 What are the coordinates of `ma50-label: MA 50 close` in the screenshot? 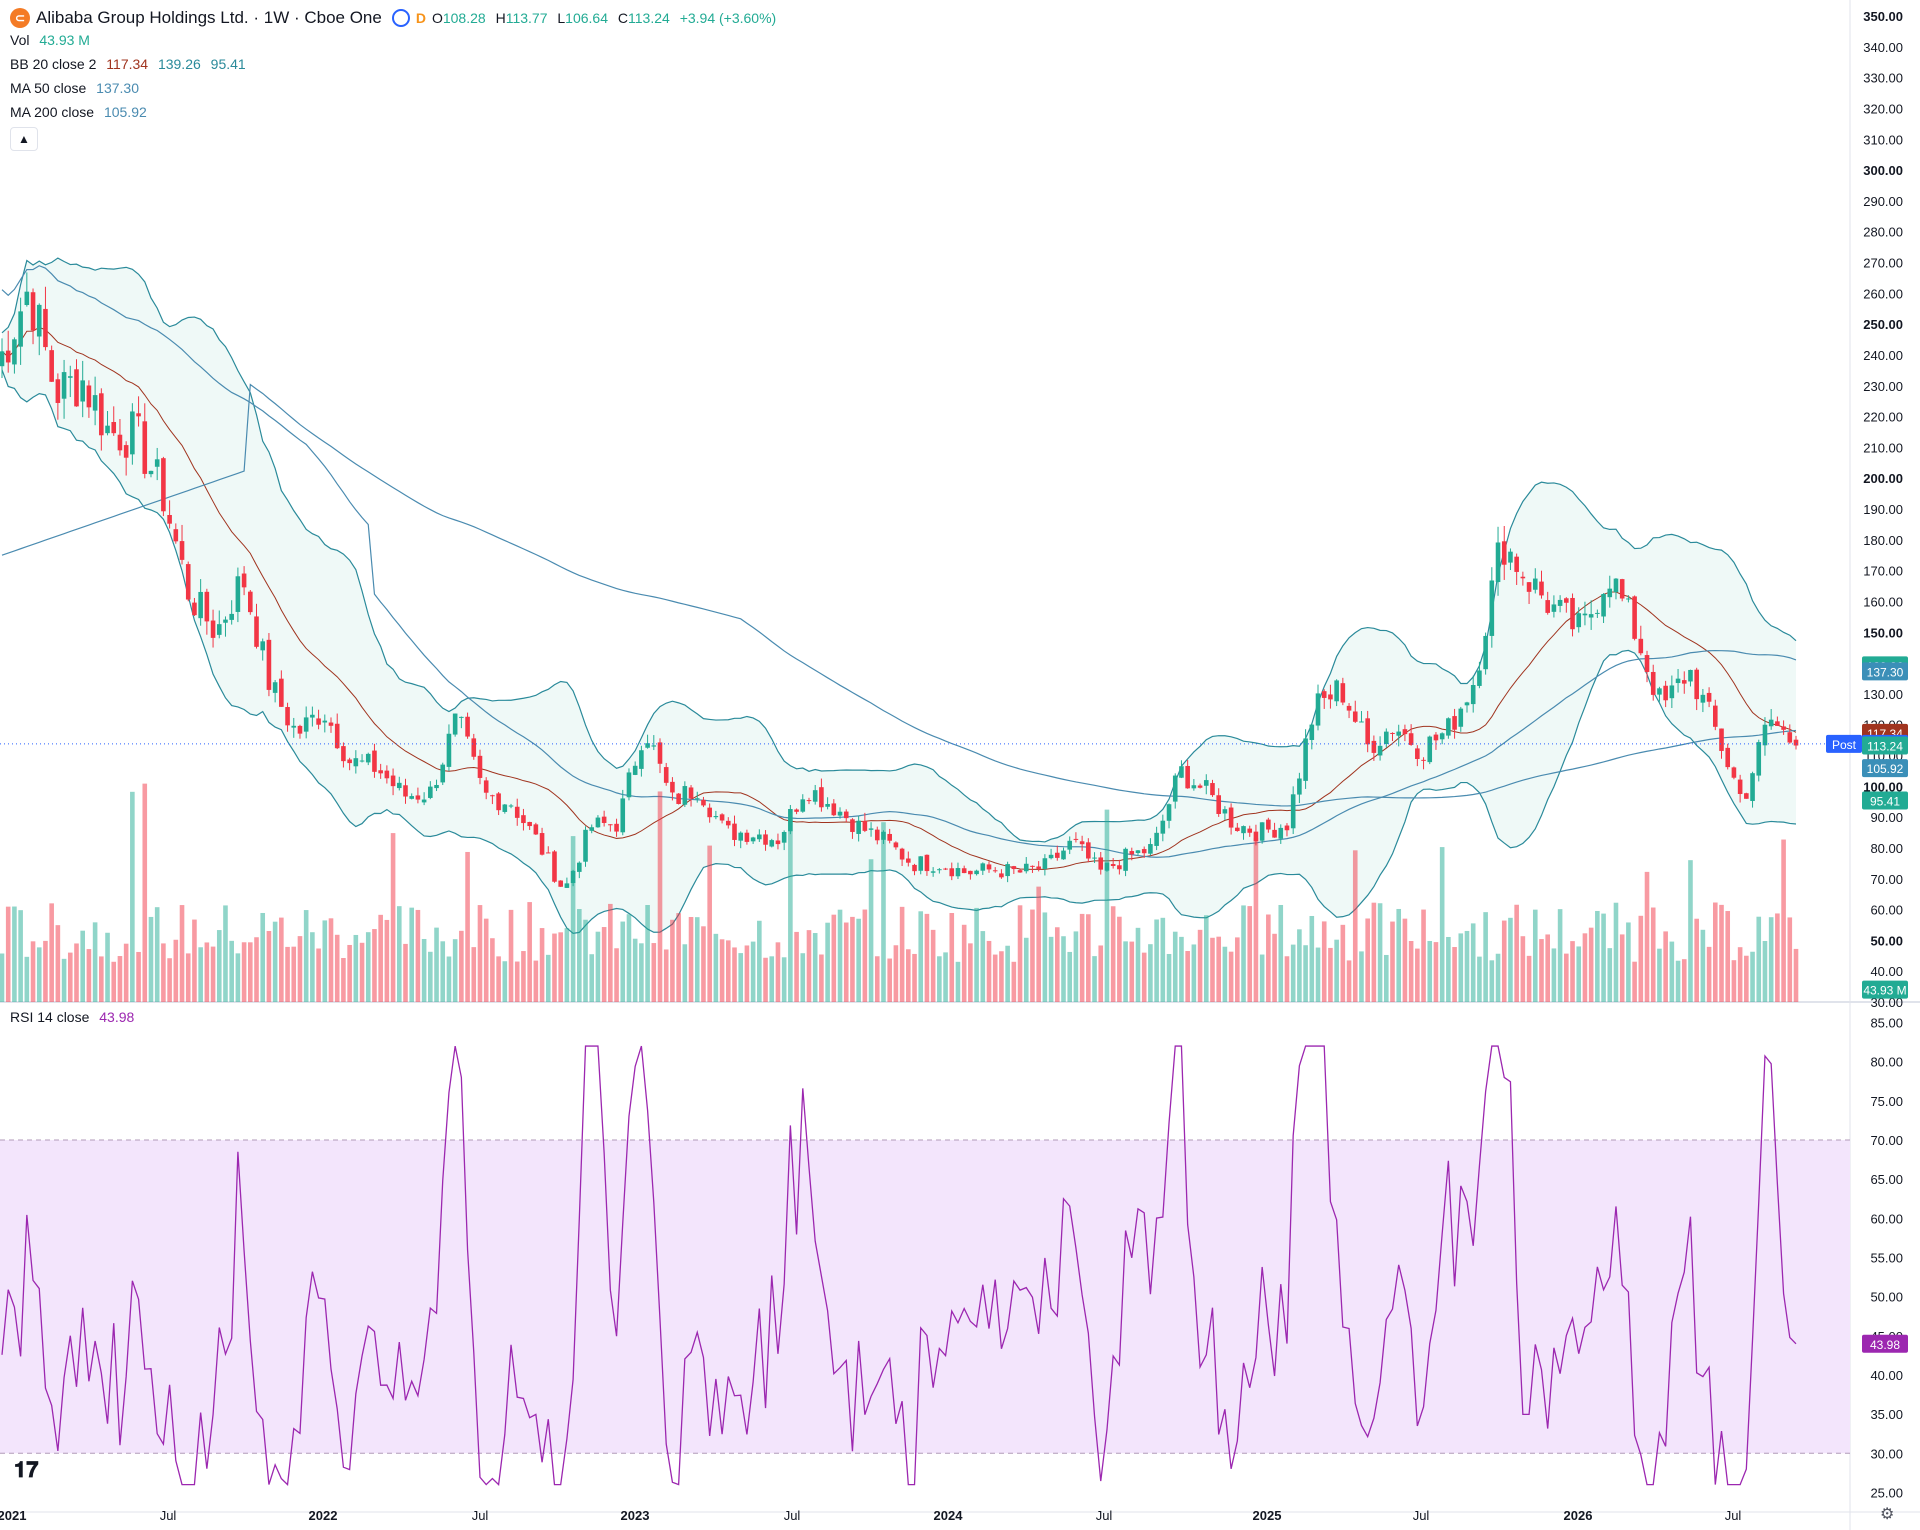 It's located at (48, 88).